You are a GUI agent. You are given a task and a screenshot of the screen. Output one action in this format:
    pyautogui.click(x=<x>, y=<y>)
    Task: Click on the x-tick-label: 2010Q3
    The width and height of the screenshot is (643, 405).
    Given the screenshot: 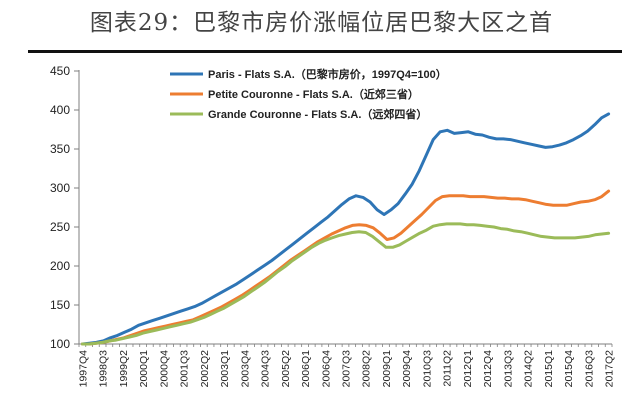 What is the action you would take?
    pyautogui.click(x=427, y=369)
    